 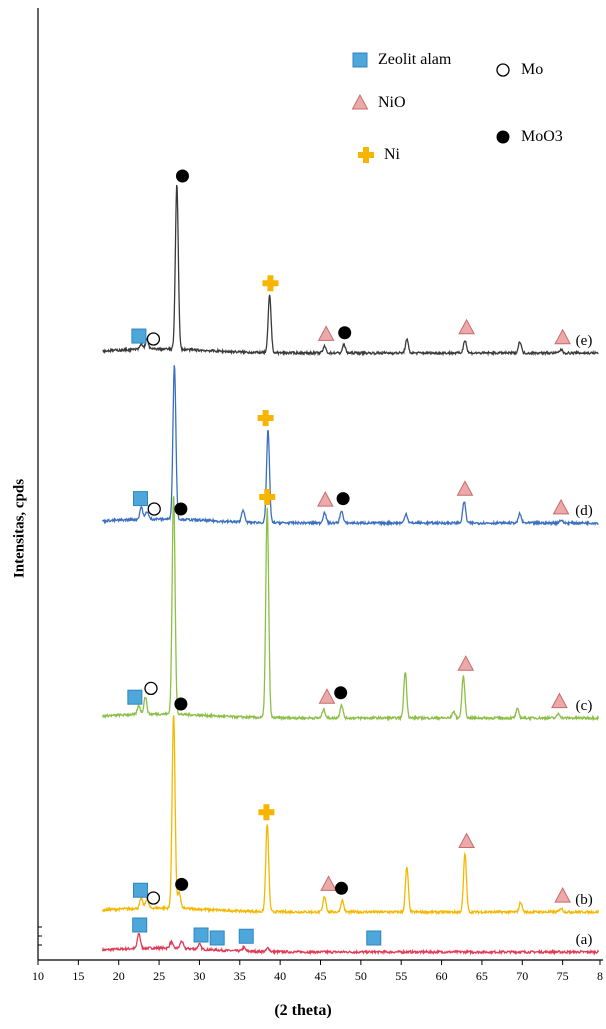 I want to click on x-tick-label: 15, so click(x=78, y=976).